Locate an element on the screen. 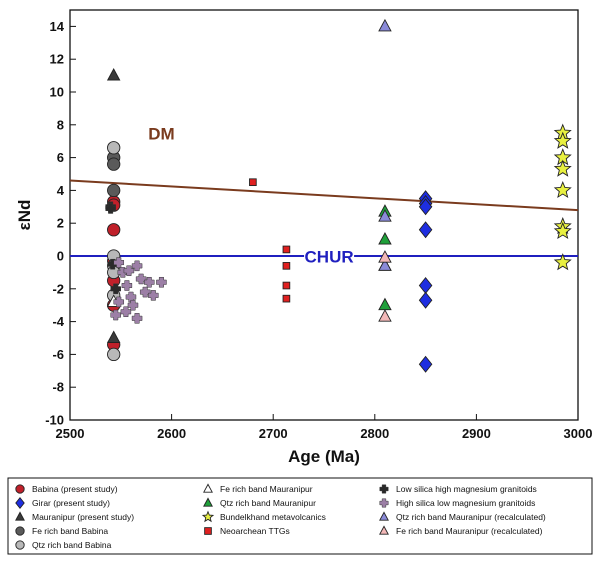  x-tick-label: 3000 is located at coordinates (578, 433).